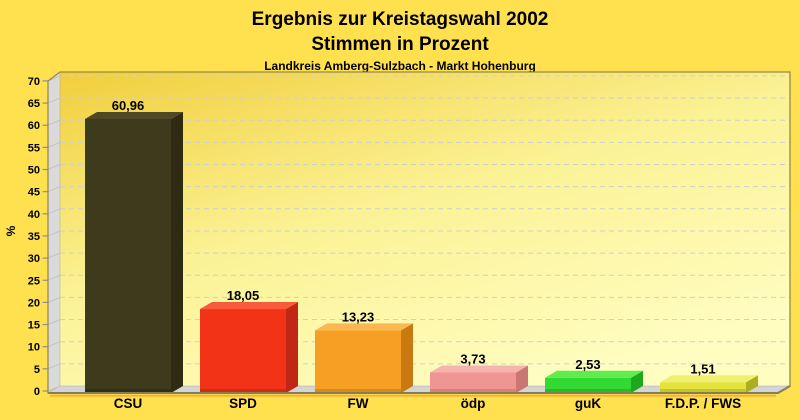 This screenshot has height=420, width=800. What do you see at coordinates (588, 403) in the screenshot?
I see `bar-category-label: guK` at bounding box center [588, 403].